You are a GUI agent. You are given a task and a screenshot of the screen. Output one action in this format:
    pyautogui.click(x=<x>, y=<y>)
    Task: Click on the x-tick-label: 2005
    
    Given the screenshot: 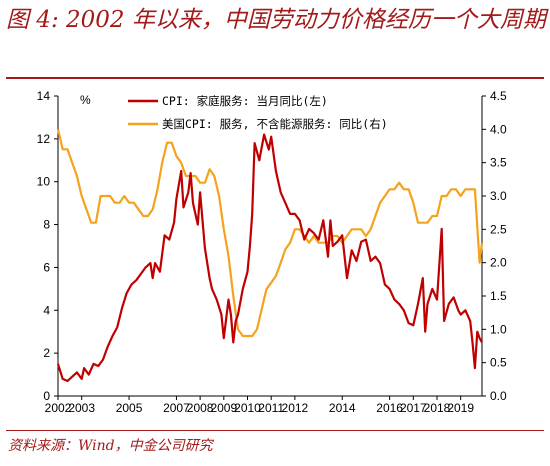 What is the action you would take?
    pyautogui.click(x=129, y=408)
    